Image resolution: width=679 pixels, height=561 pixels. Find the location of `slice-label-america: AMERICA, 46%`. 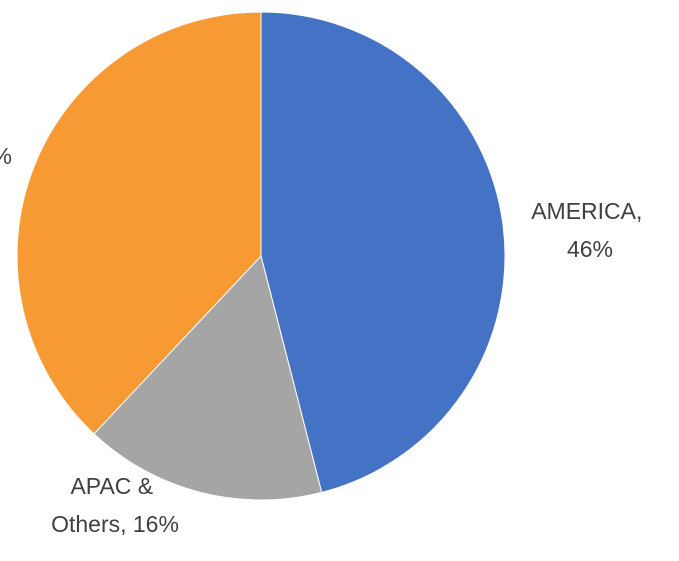

slice-label-america: AMERICA, 46% is located at coordinates (590, 230).